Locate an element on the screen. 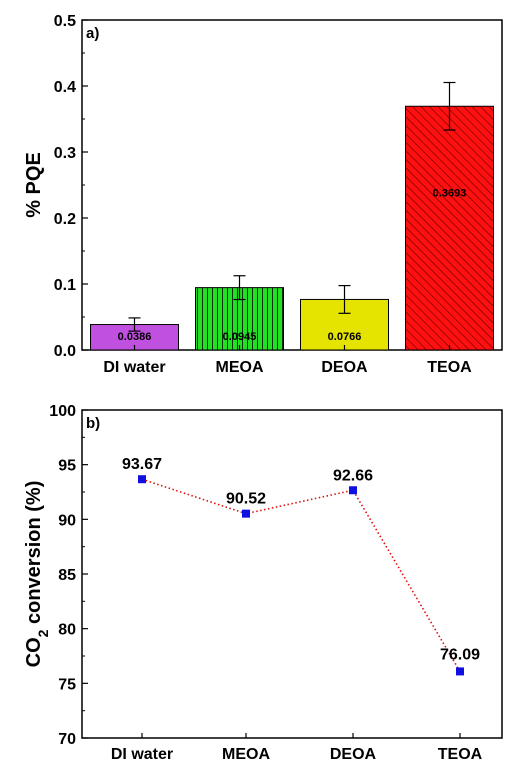 The height and width of the screenshot is (771, 512). panel-b-point-value-label: 90.52 is located at coordinates (246, 499).